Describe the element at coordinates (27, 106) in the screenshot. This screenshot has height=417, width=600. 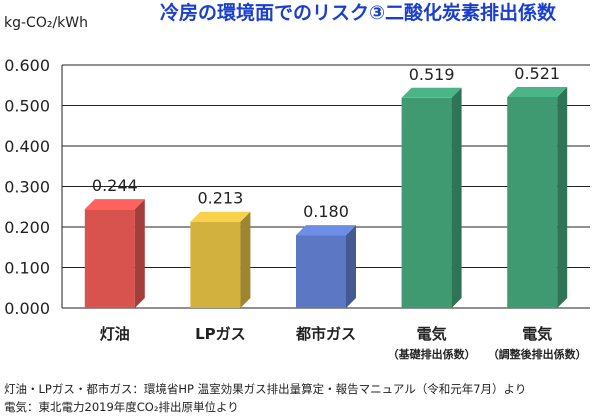
I see `y-tick-label: 0.500` at that location.